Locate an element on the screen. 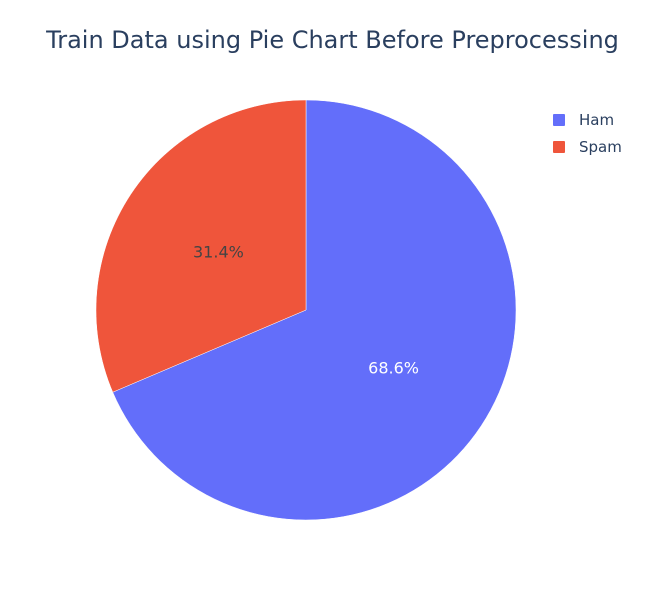  legend: Ham Spam is located at coordinates (587, 133).